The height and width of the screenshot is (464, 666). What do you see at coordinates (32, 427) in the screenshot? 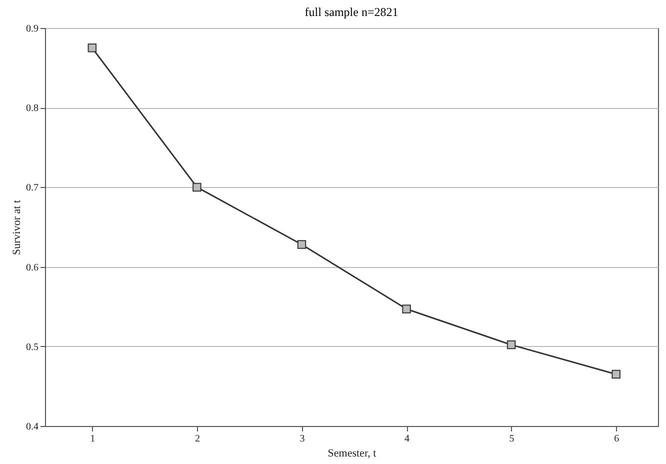
I see `y-tick-label: 0.4` at bounding box center [32, 427].